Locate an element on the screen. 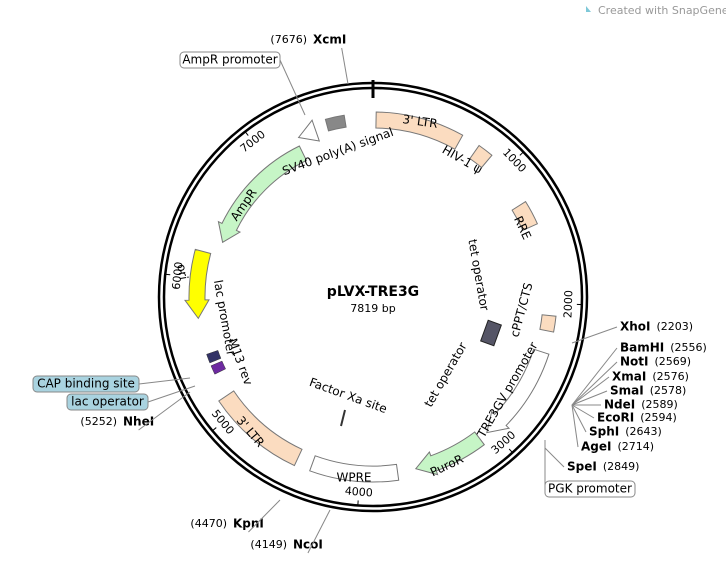 The image size is (726, 562). tet-operator-box is located at coordinates (491, 333).